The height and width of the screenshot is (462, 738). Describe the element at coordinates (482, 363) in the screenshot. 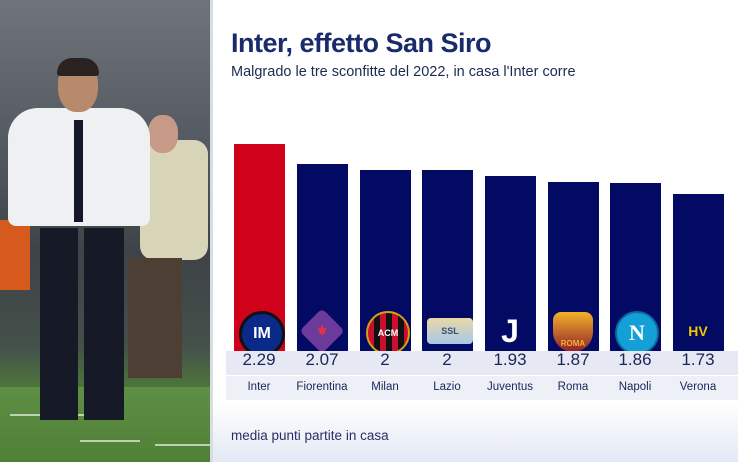

I see `values-band` at that location.